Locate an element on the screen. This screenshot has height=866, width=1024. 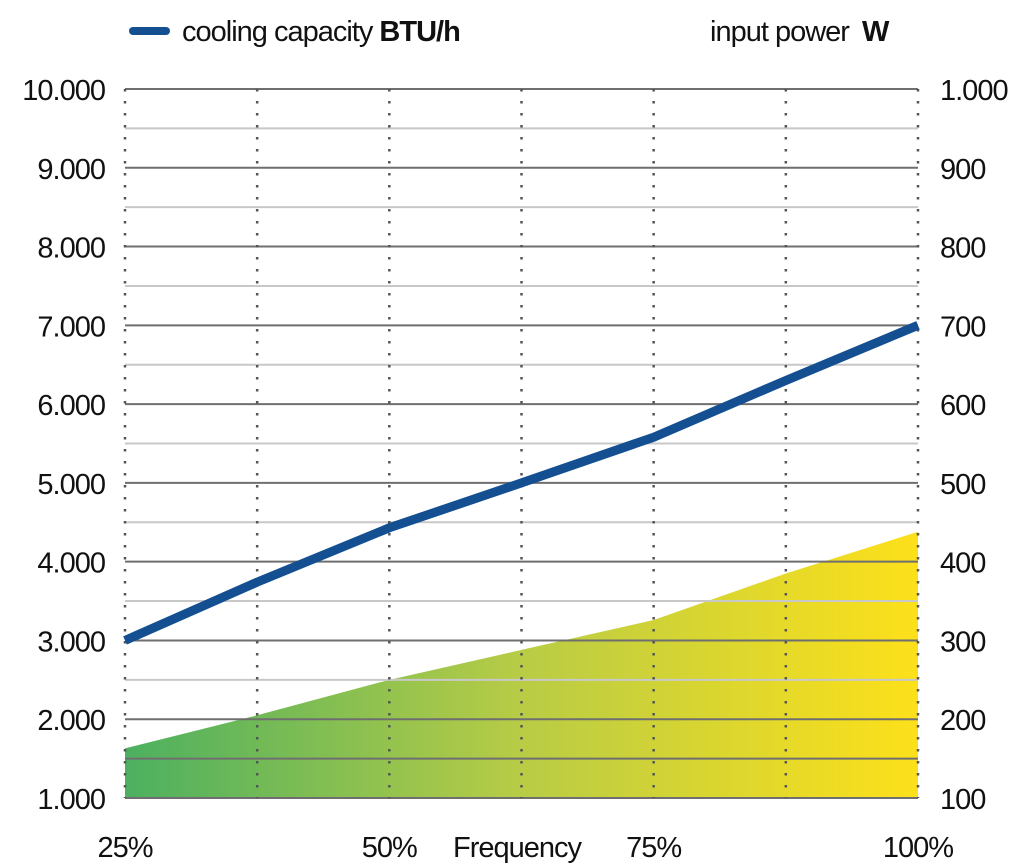
y-left-tick-label: 10.000 is located at coordinates (63, 91).